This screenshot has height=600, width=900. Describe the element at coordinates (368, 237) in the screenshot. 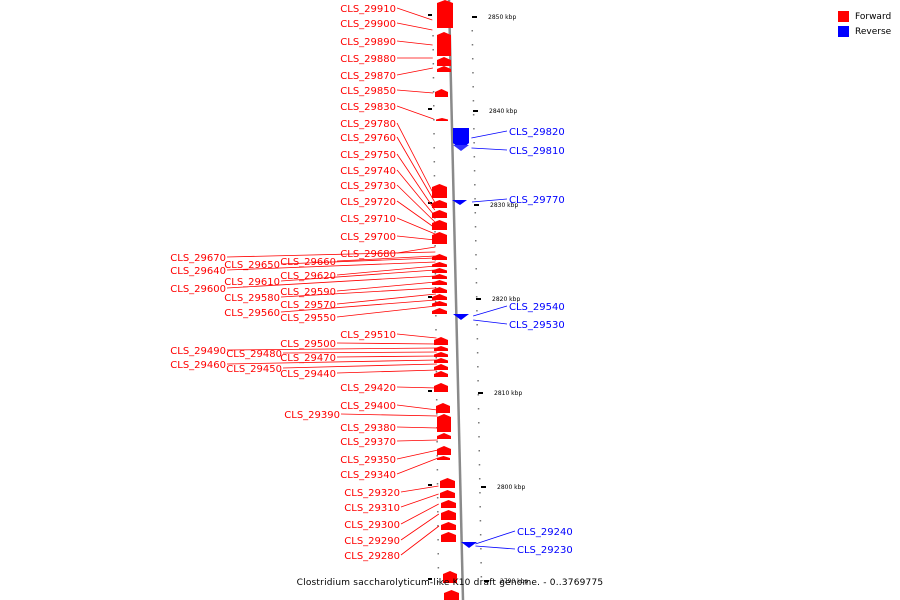

I see `forward-gene-label: CLS_29700` at that location.